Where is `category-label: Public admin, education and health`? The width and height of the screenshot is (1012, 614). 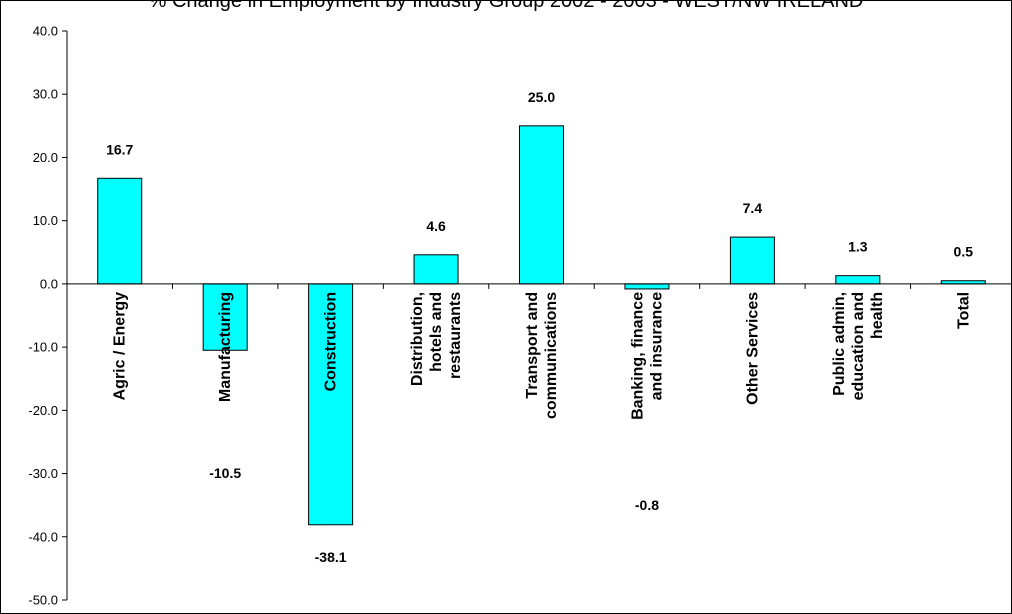
category-label: Public admin, education and health is located at coordinates (858, 346).